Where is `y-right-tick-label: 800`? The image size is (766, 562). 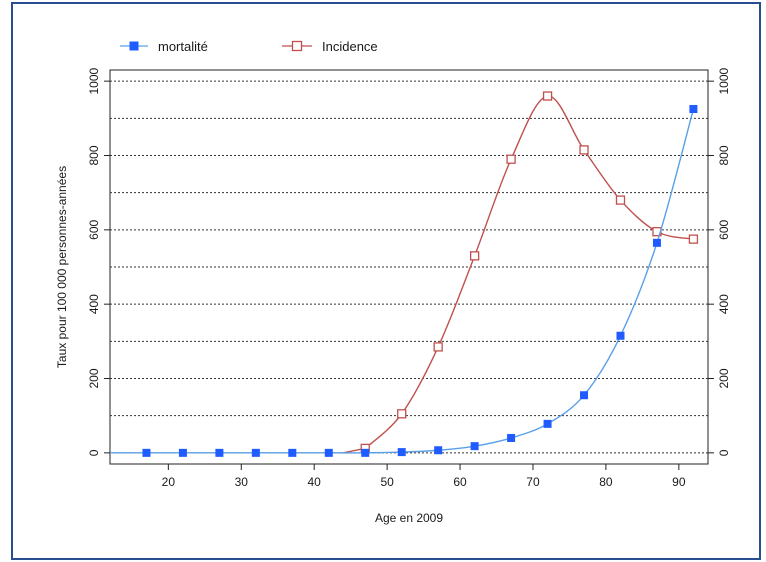 y-right-tick-label: 800 is located at coordinates (724, 155).